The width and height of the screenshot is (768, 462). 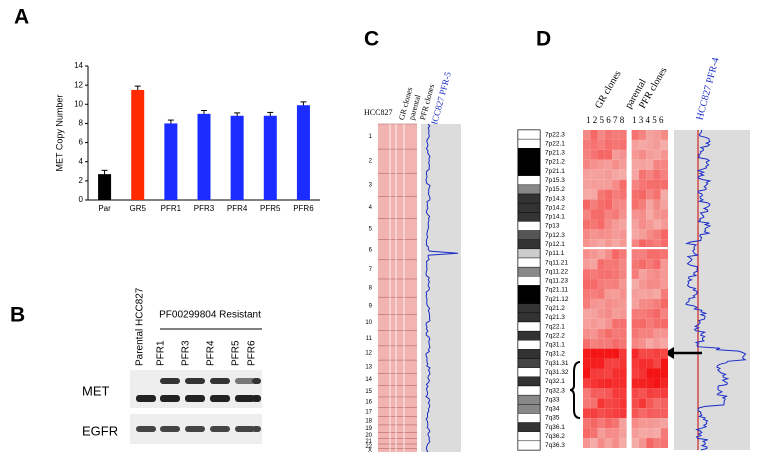 I want to click on chromosome-label: X, so click(x=370, y=451).